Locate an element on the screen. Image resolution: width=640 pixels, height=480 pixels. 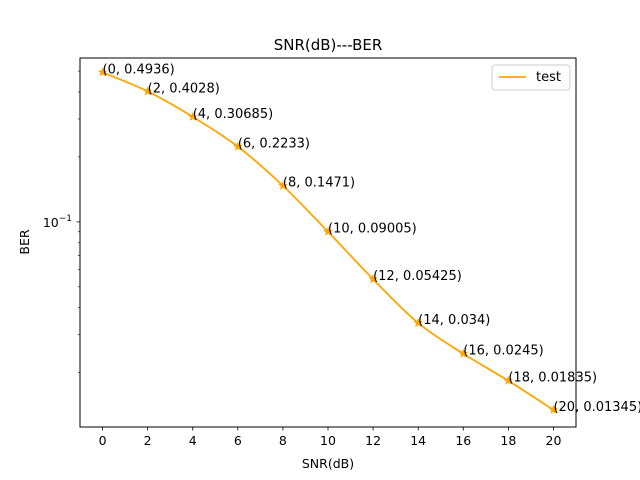
legend-label: test is located at coordinates (548, 77).